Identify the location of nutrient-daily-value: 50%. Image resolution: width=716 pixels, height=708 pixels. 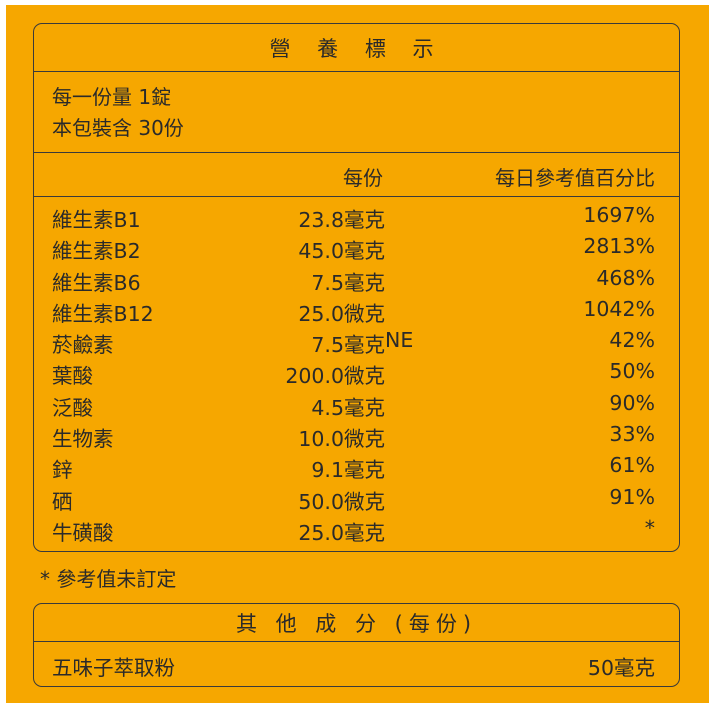
(632, 371).